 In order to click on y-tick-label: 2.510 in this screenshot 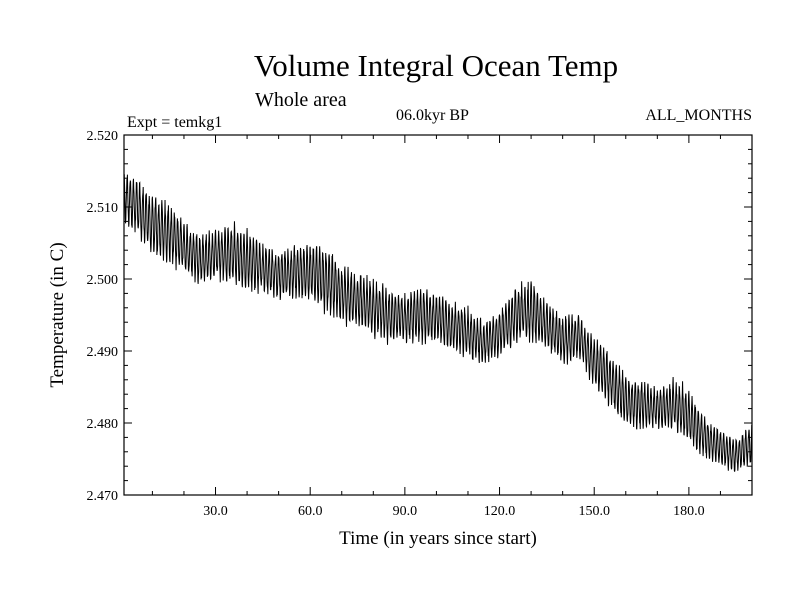, I will do `click(103, 208)`.